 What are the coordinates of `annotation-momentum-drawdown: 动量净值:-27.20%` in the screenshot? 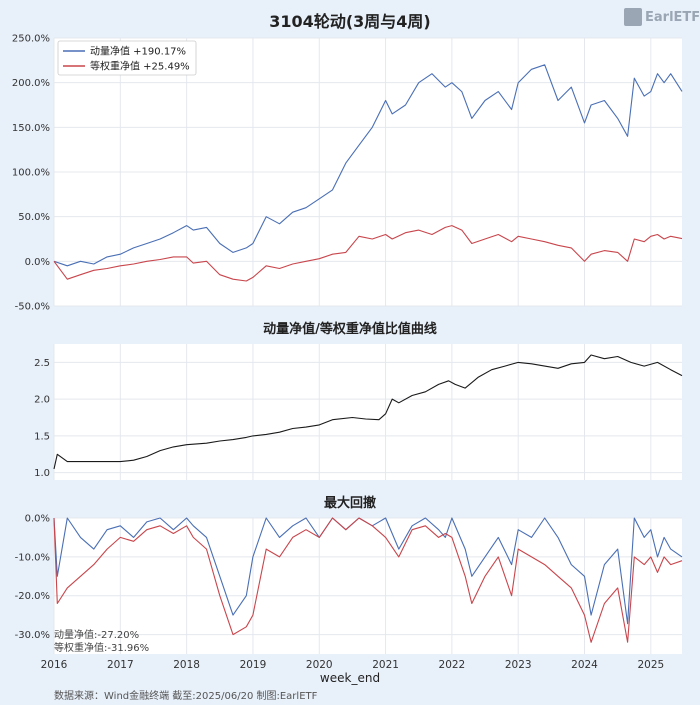 It's located at (96, 634).